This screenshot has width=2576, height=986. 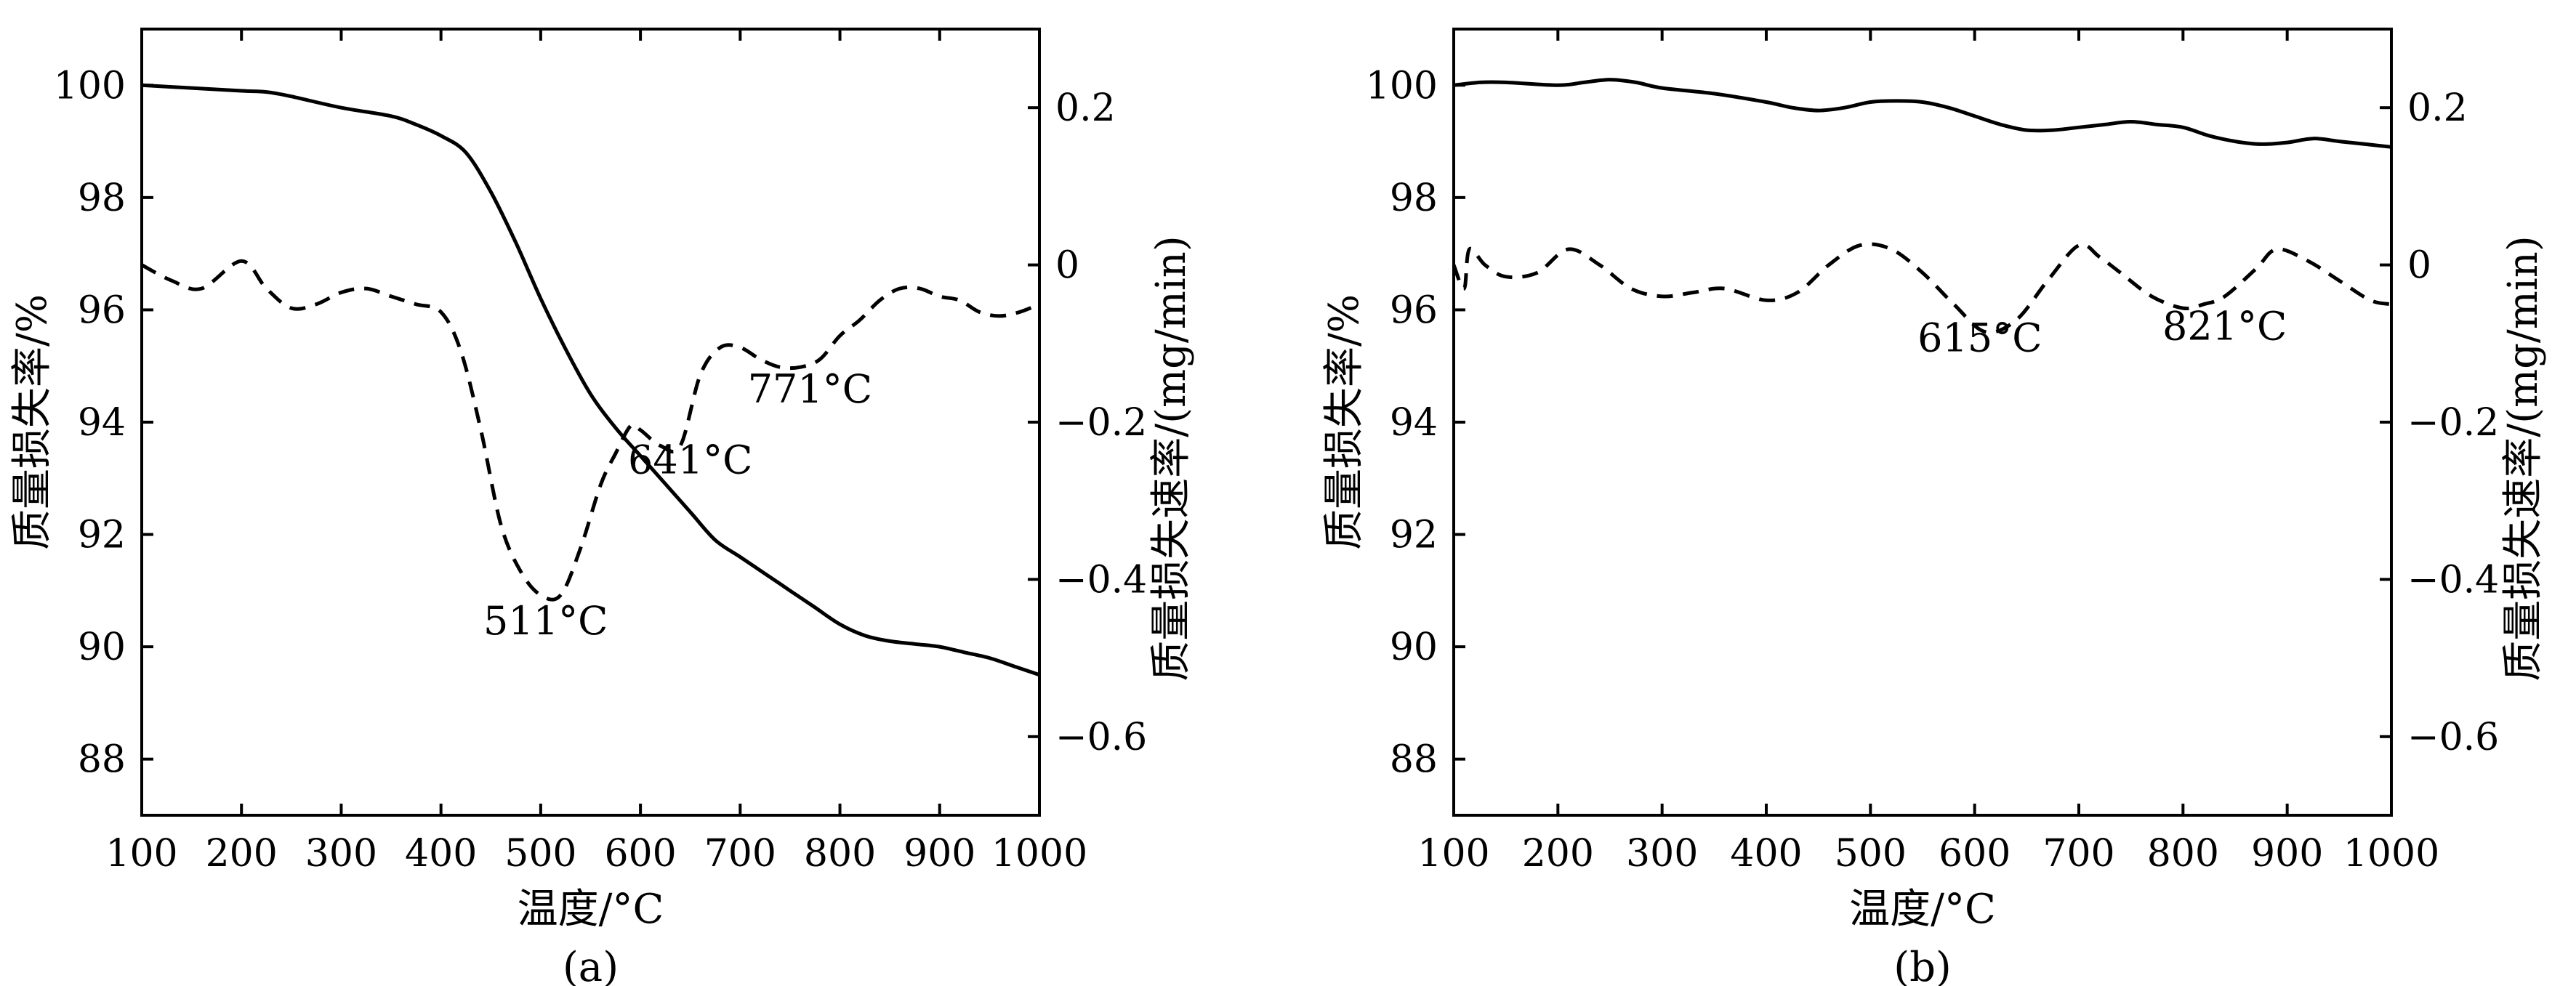 I want to click on peak-annotation: 511°C, so click(x=545, y=621).